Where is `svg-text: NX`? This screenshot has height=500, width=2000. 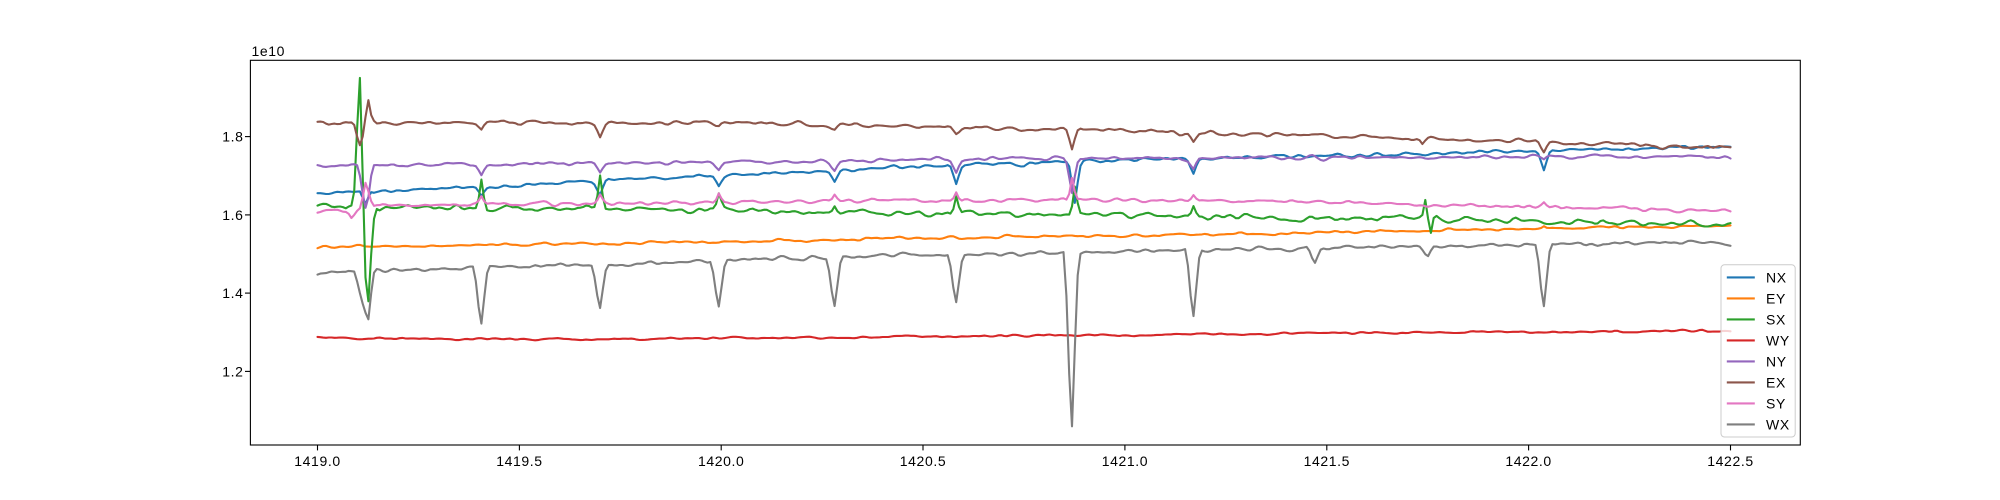
svg-text: NX is located at coordinates (1776, 278).